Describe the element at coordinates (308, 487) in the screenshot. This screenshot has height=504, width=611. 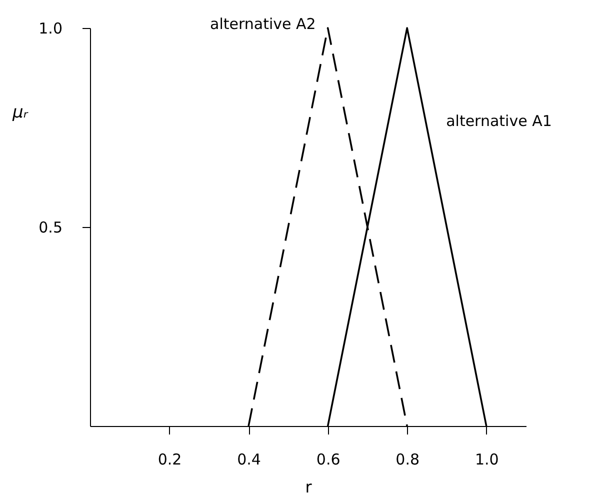
I see `x-axis-title: r` at that location.